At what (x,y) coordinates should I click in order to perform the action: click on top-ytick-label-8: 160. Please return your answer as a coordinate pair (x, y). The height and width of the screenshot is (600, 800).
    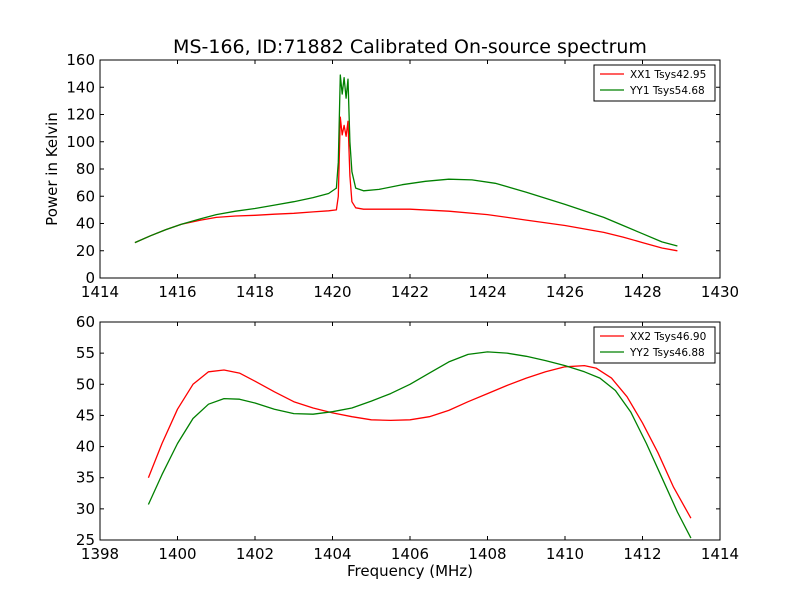
    Looking at the image, I should click on (80, 60).